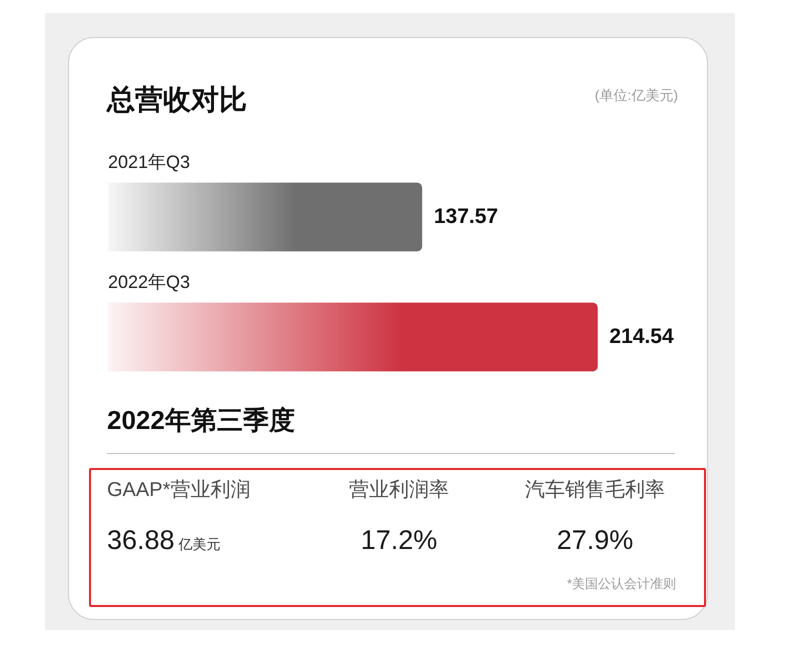  Describe the element at coordinates (149, 162) in the screenshot. I see `y-tick-label: 2021年Q3` at that location.